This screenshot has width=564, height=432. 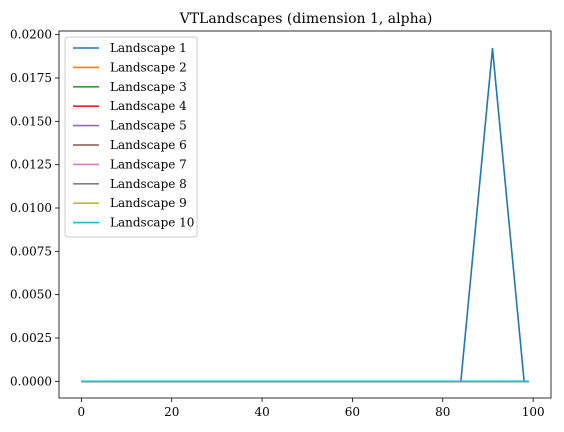 I want to click on x-tick-label: 60, so click(x=352, y=412).